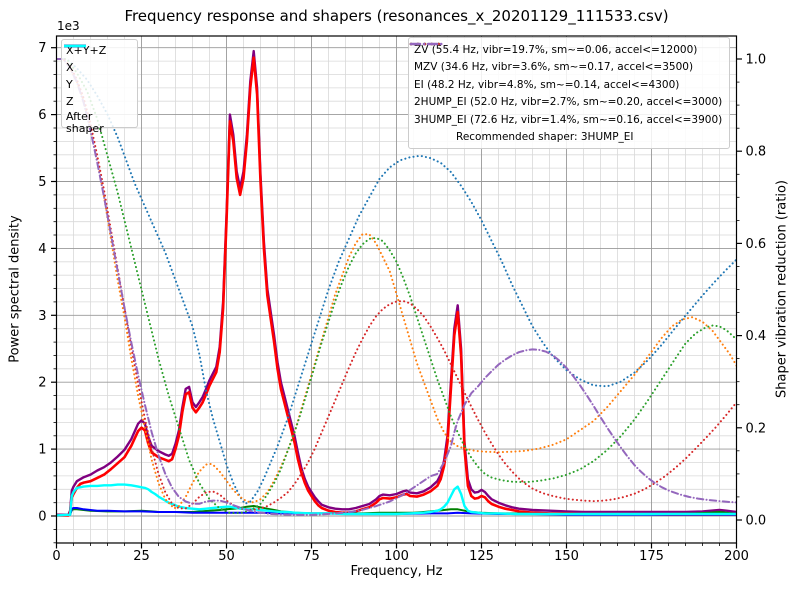 Image resolution: width=800 pixels, height=600 pixels. Describe the element at coordinates (15, 289) in the screenshot. I see `y-axis-left-label: Power spectral density` at that location.